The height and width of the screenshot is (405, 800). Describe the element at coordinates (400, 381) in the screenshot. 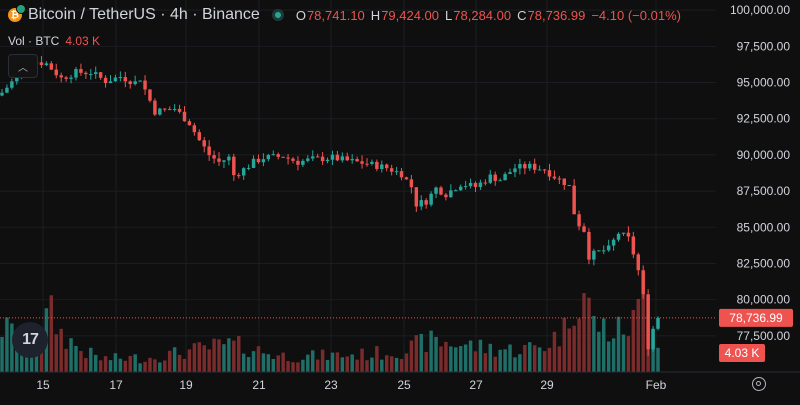

I see `time-axis: 15 17 19 21 23 25 27 29 Feb` at that location.